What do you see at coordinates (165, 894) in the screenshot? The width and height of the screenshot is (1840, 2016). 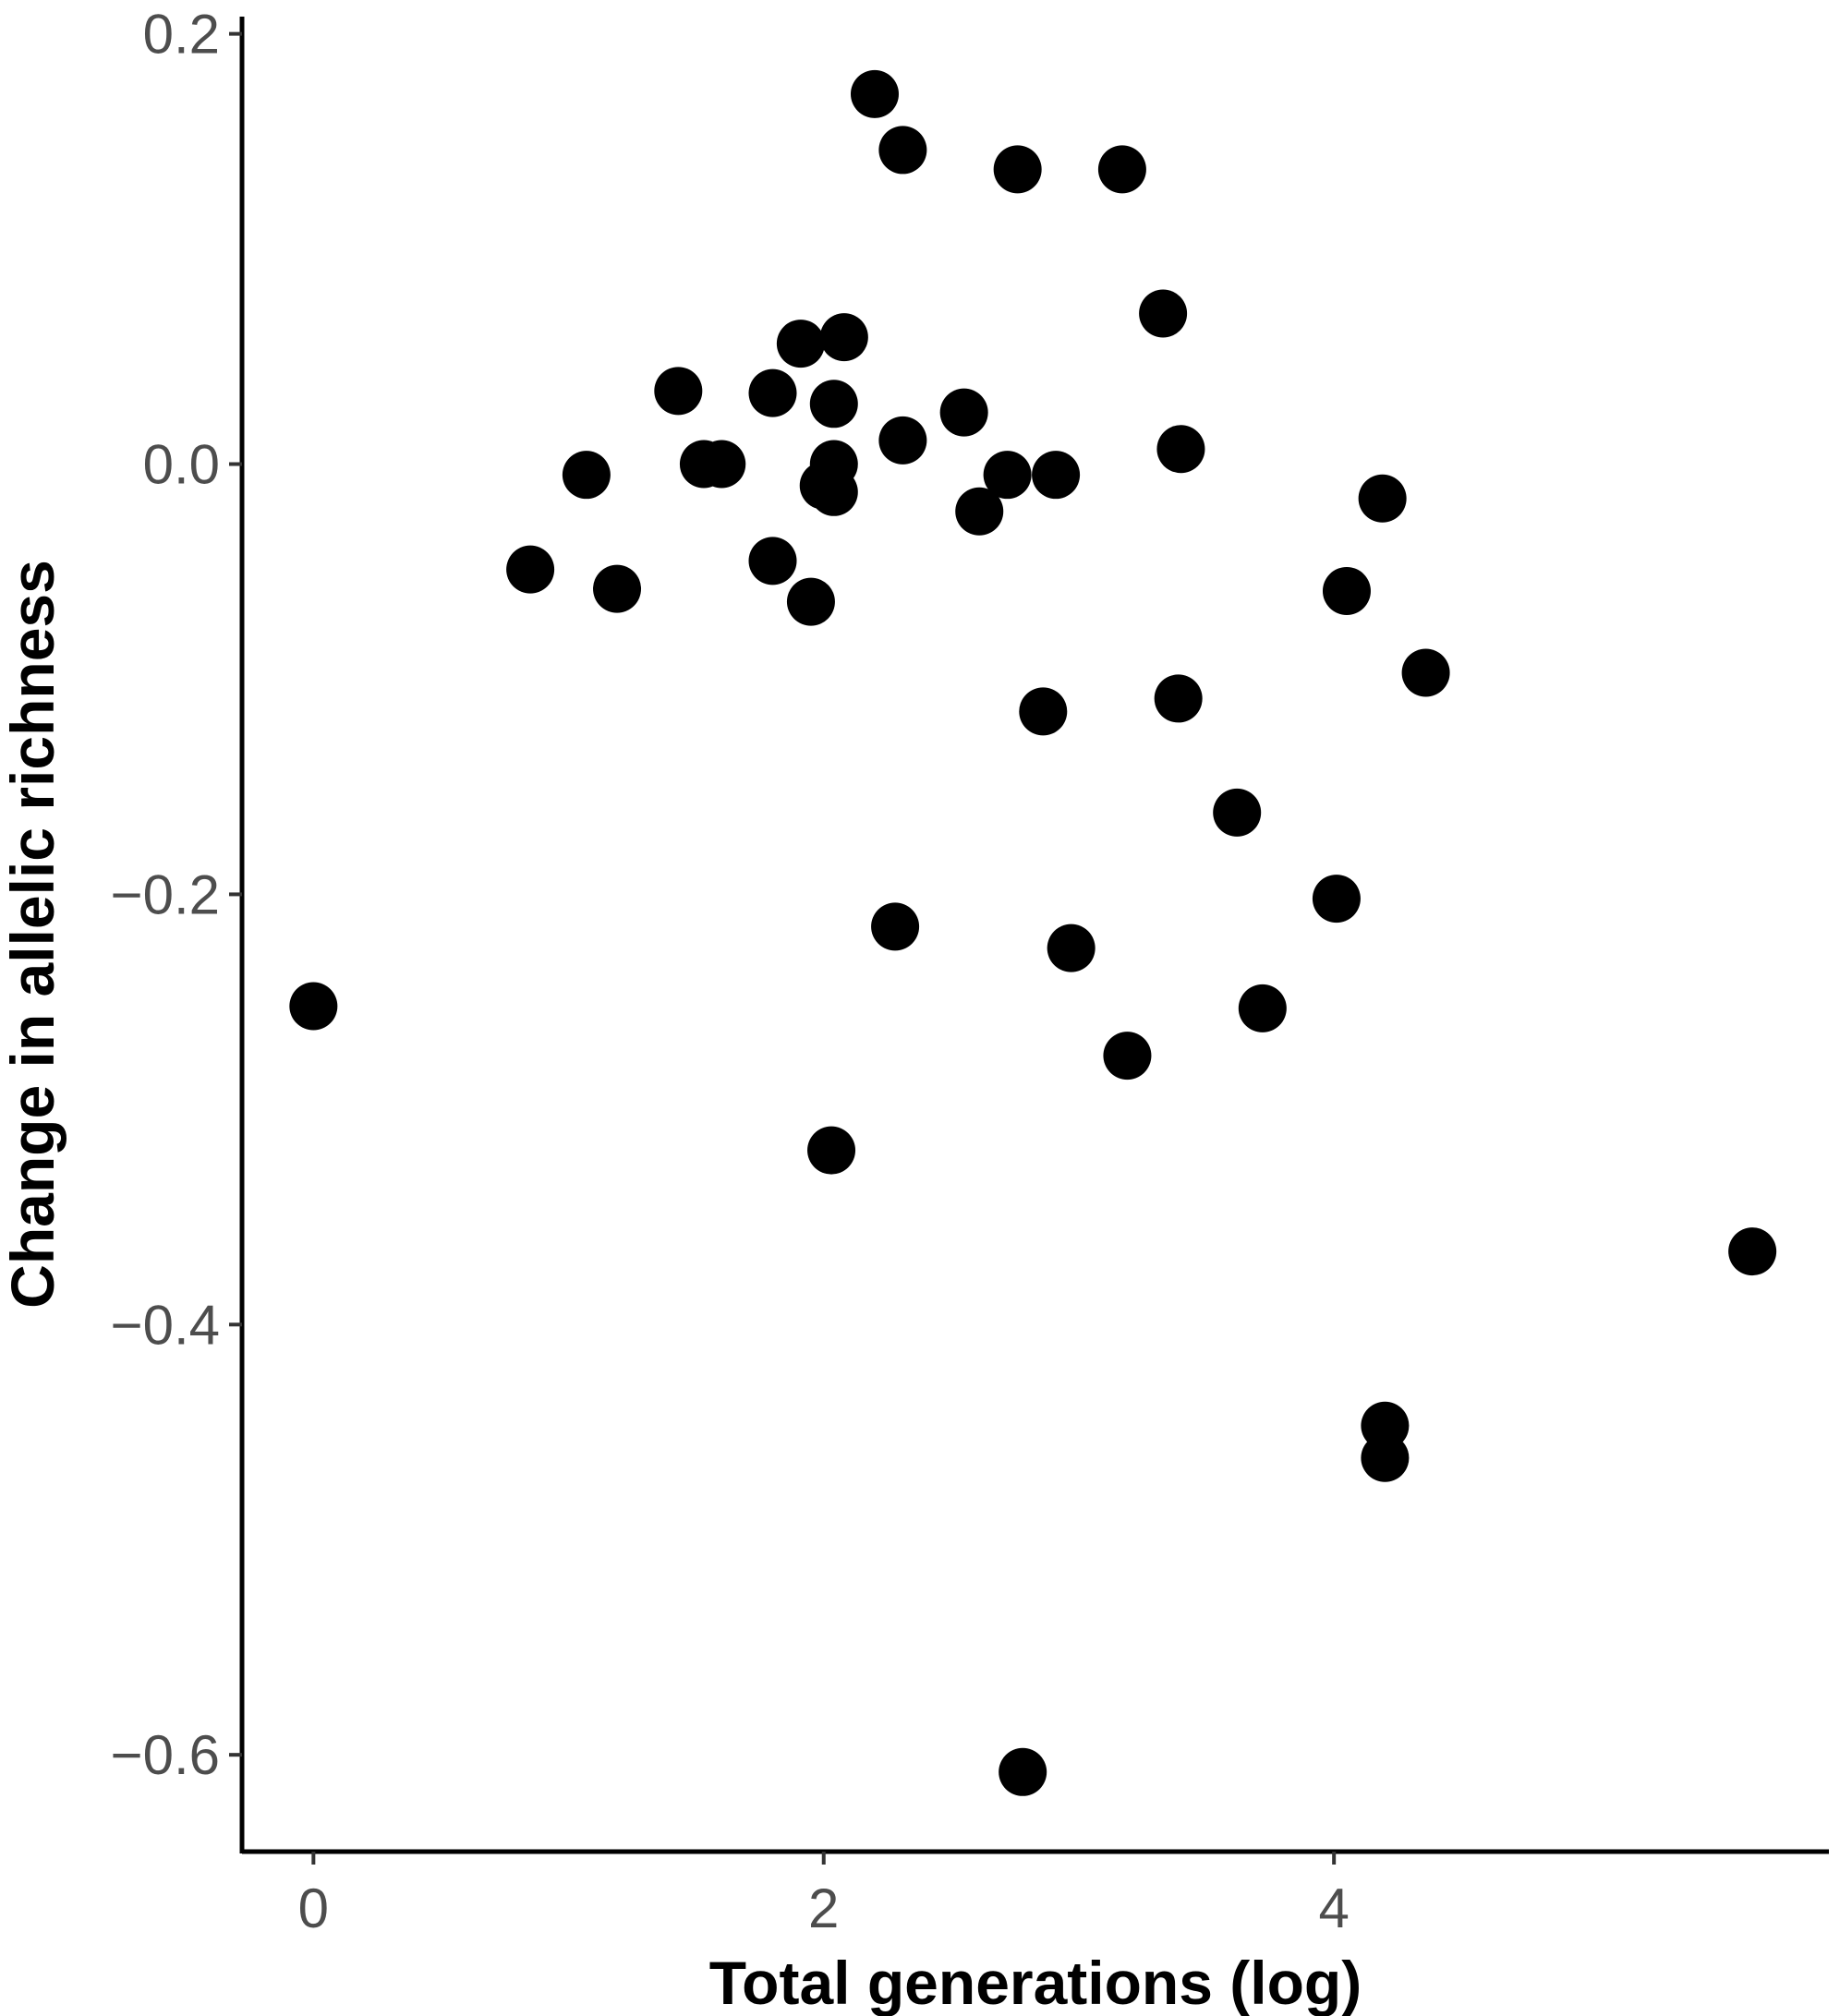 I see `y-tick-label: −0.2` at bounding box center [165, 894].